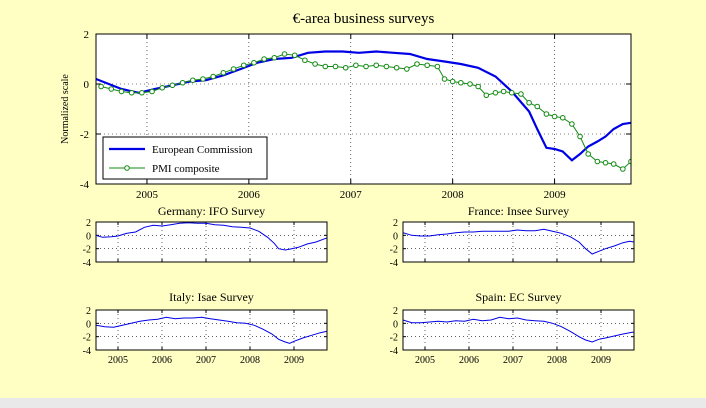 The image size is (706, 408). Describe the element at coordinates (364, 19) in the screenshot. I see `chart-title: €-area business surveys` at that location.